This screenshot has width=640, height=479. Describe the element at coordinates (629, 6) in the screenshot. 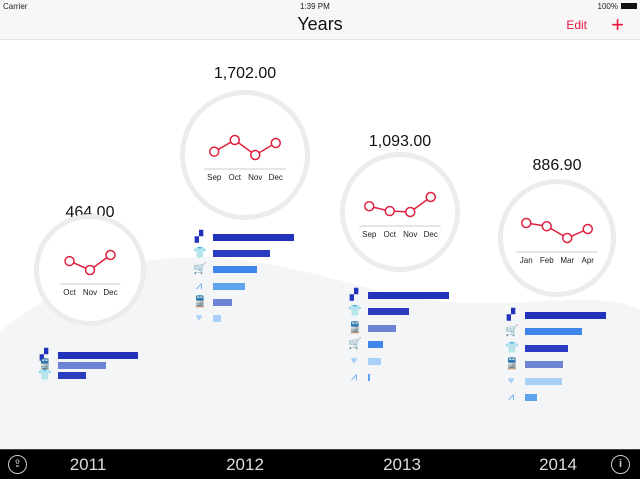

I see `battery-icon` at that location.